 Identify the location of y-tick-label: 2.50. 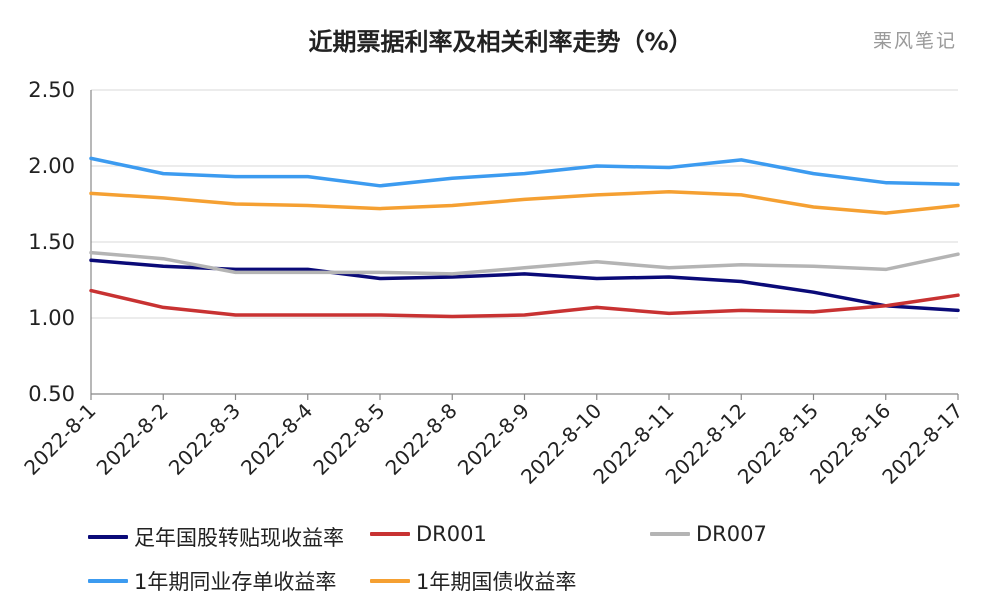
(51, 90).